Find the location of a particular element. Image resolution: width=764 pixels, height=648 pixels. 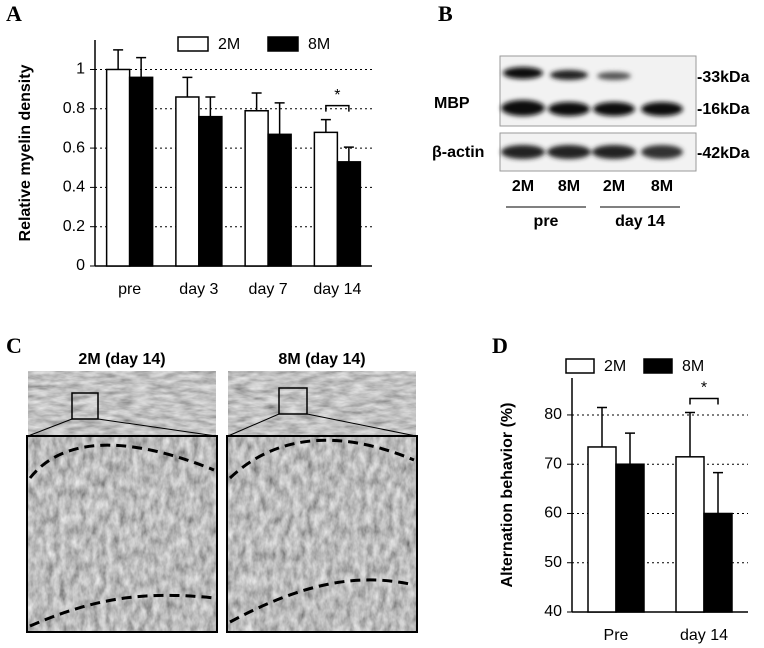

group-label: day 14 is located at coordinates (640, 221).